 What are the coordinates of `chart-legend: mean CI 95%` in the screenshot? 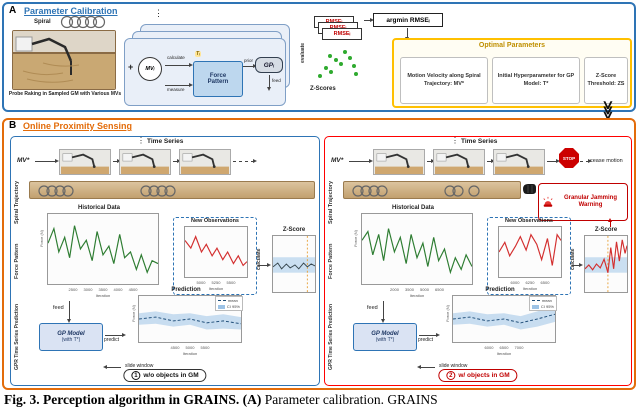 It's located at (542, 304).